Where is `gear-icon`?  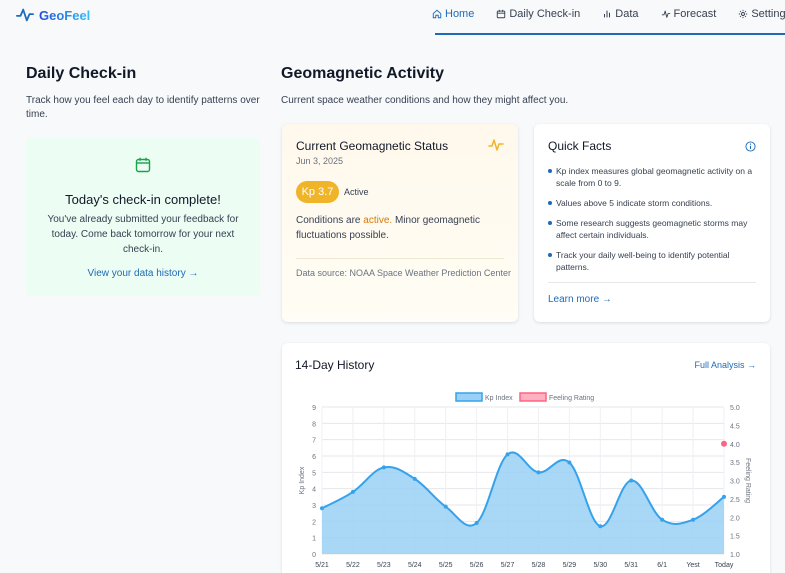 gear-icon is located at coordinates (743, 14).